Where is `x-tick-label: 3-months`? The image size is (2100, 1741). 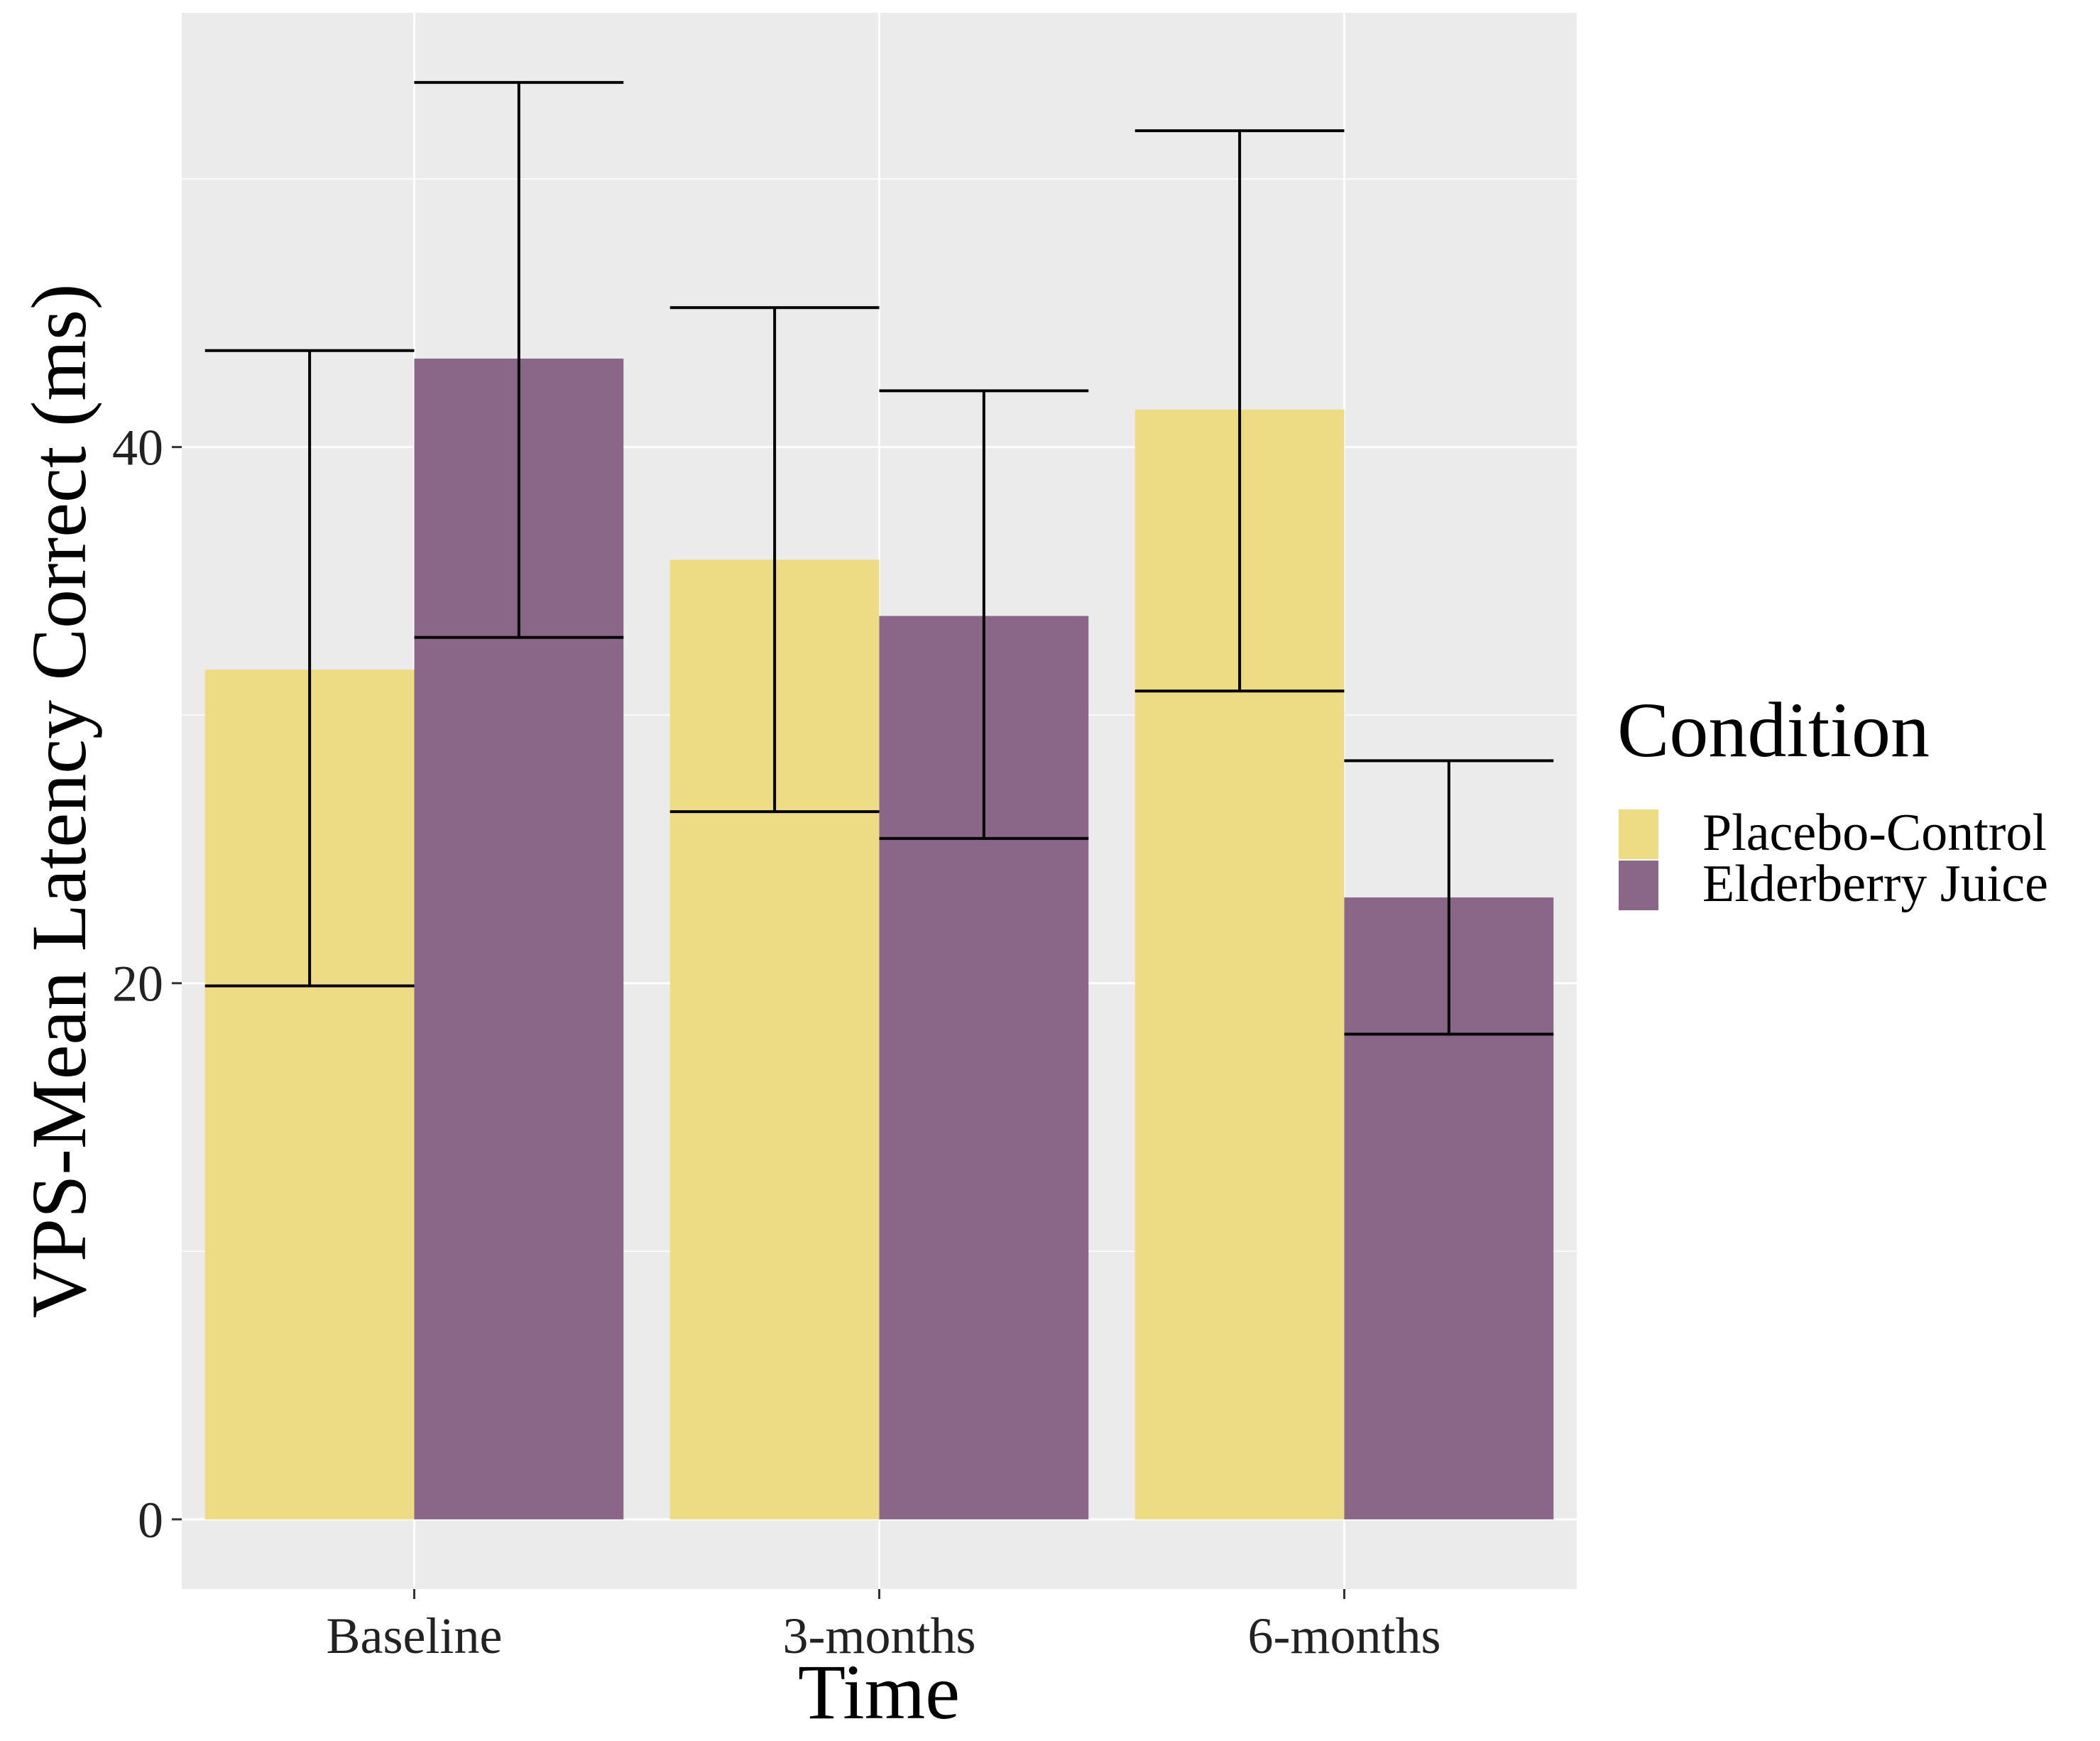
x-tick-label: 3-months is located at coordinates (878, 1636).